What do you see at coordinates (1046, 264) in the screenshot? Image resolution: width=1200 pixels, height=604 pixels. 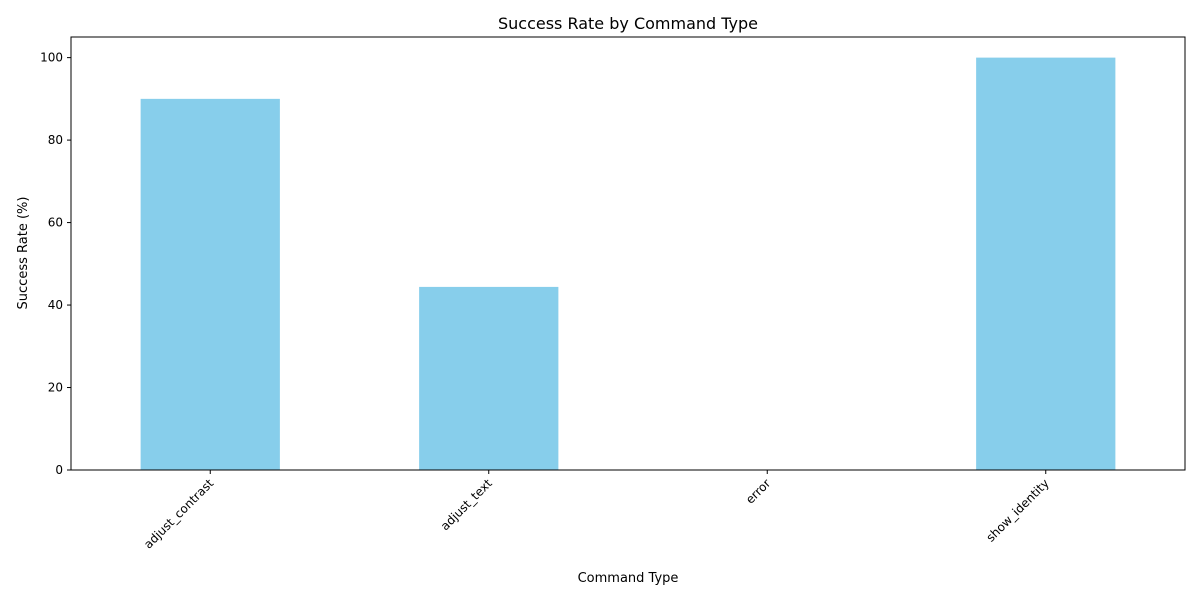 I see `bar-show-identity` at bounding box center [1046, 264].